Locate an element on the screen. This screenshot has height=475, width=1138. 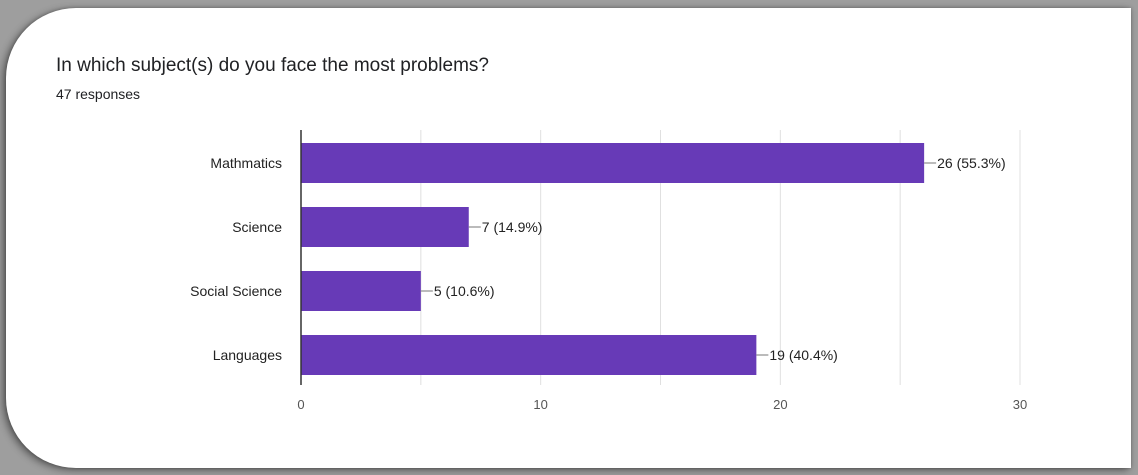
category-label: Science is located at coordinates (257, 227).